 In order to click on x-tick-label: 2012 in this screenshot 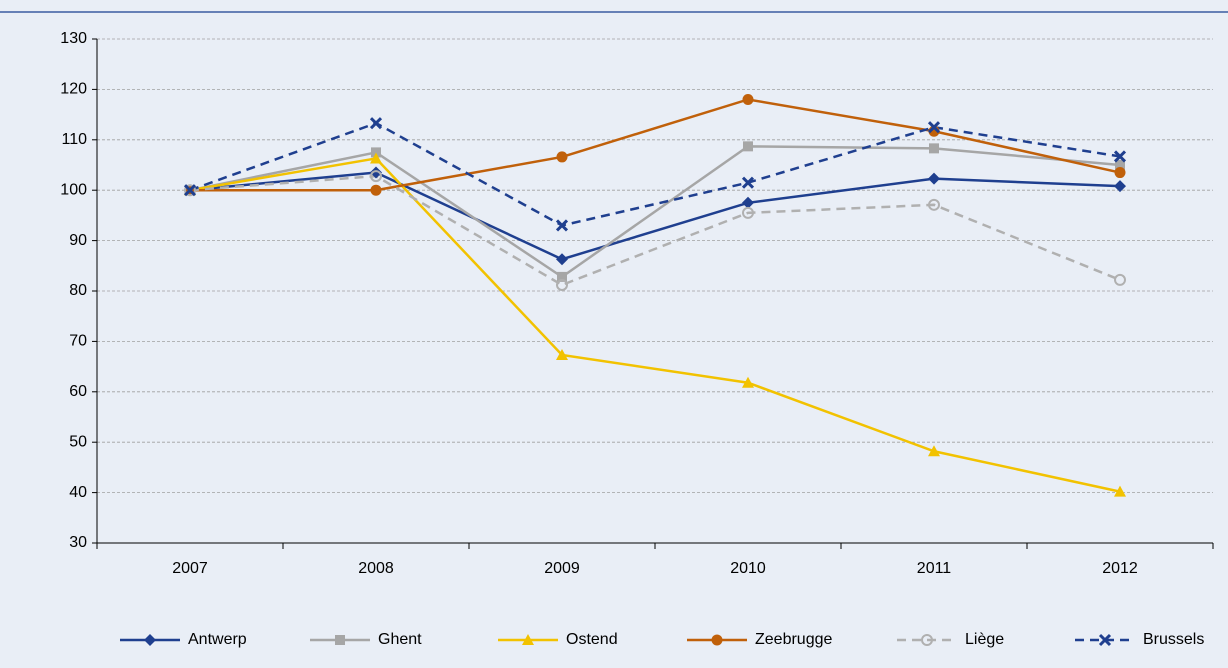, I will do `click(1120, 568)`.